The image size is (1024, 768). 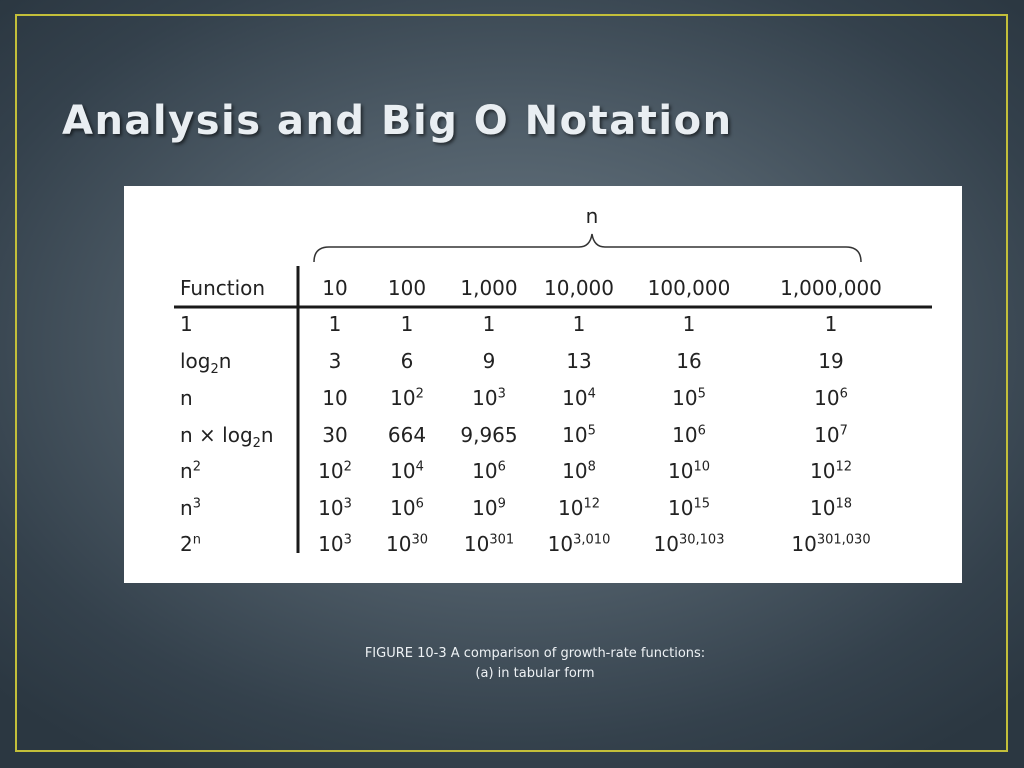 I want to click on function-name: 2, so click(x=186, y=544).